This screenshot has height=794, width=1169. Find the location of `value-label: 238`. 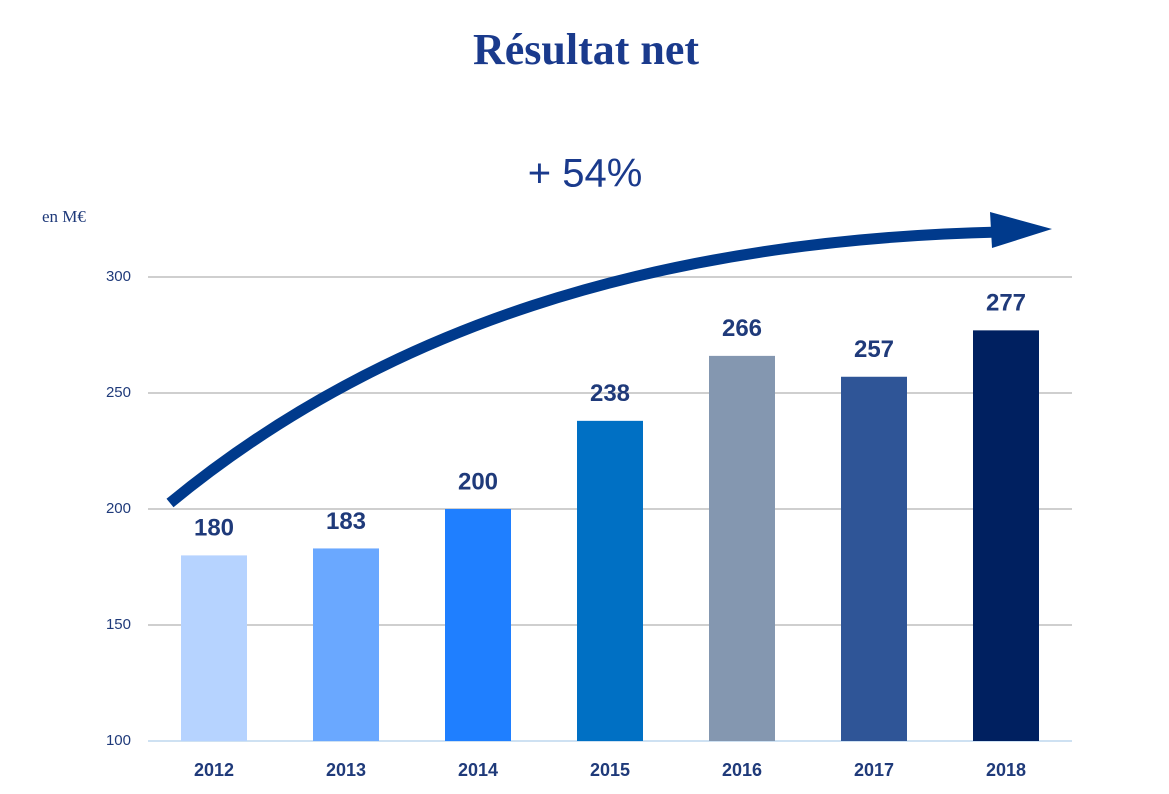

value-label: 238 is located at coordinates (610, 393).